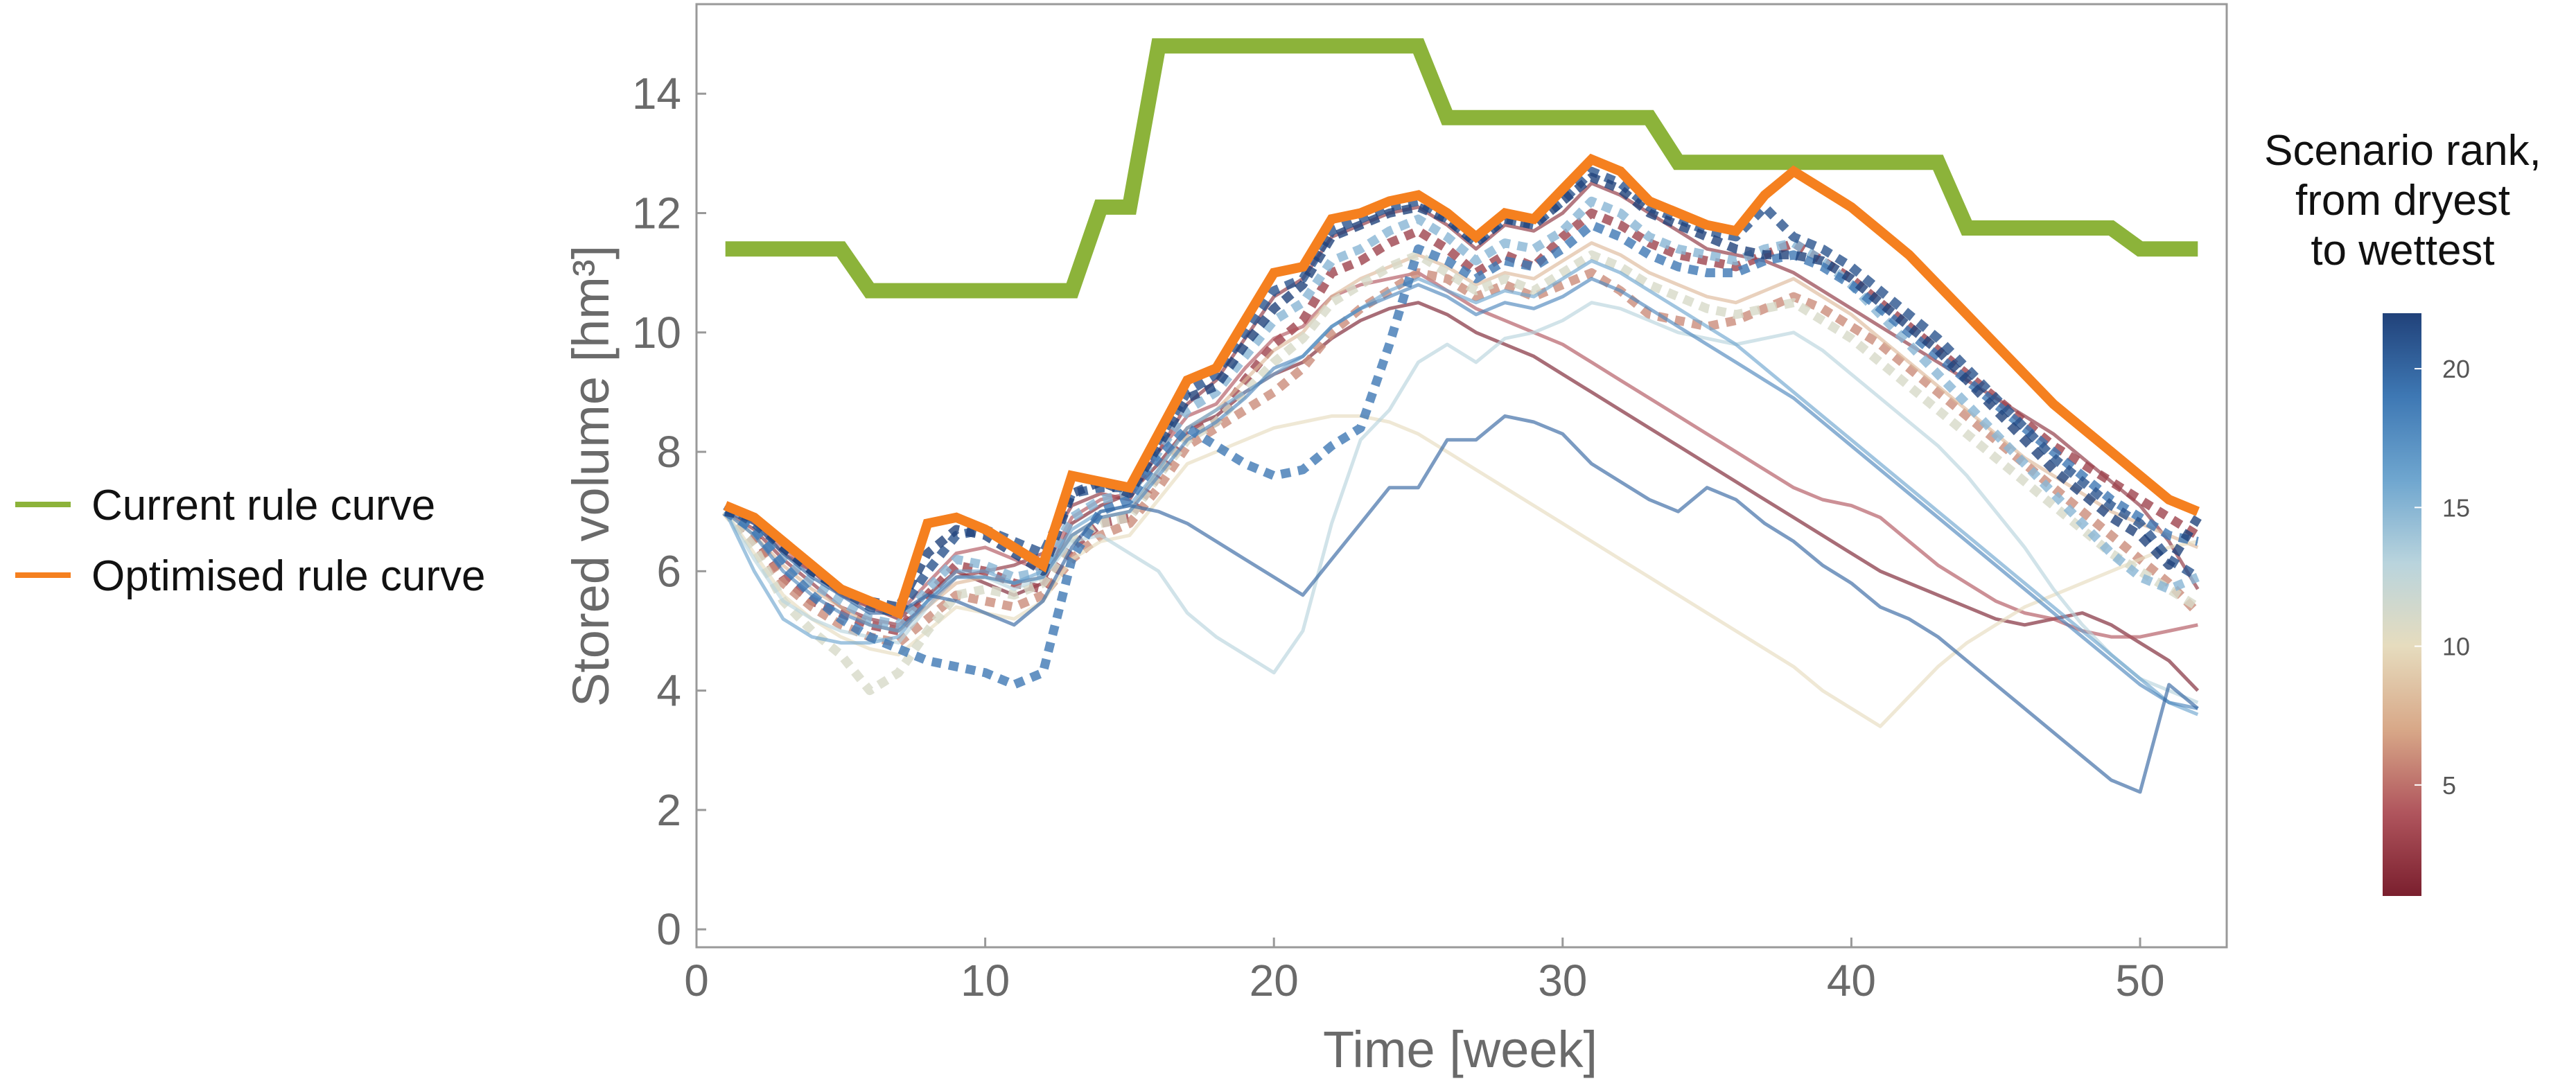 Image resolution: width=2576 pixels, height=1081 pixels. I want to click on x-tick-label: 0, so click(696, 980).